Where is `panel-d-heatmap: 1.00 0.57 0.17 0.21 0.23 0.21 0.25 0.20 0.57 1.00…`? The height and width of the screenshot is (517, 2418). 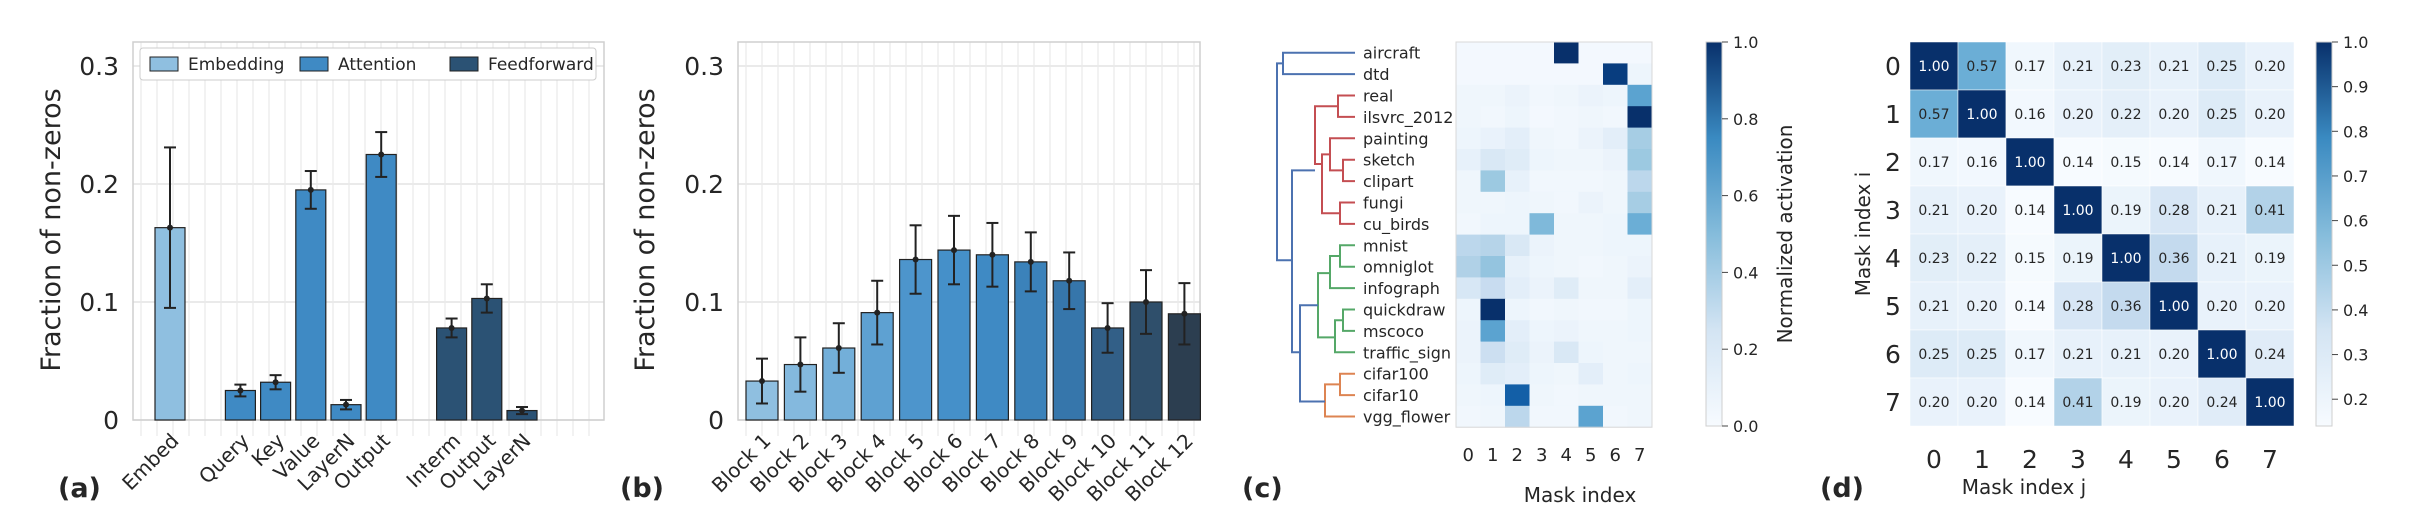
panel-d-heatmap: 1.00 0.57 0.17 0.21 0.23 0.21 0.25 0.20 0.57 1.00… is located at coordinates (2102, 234).